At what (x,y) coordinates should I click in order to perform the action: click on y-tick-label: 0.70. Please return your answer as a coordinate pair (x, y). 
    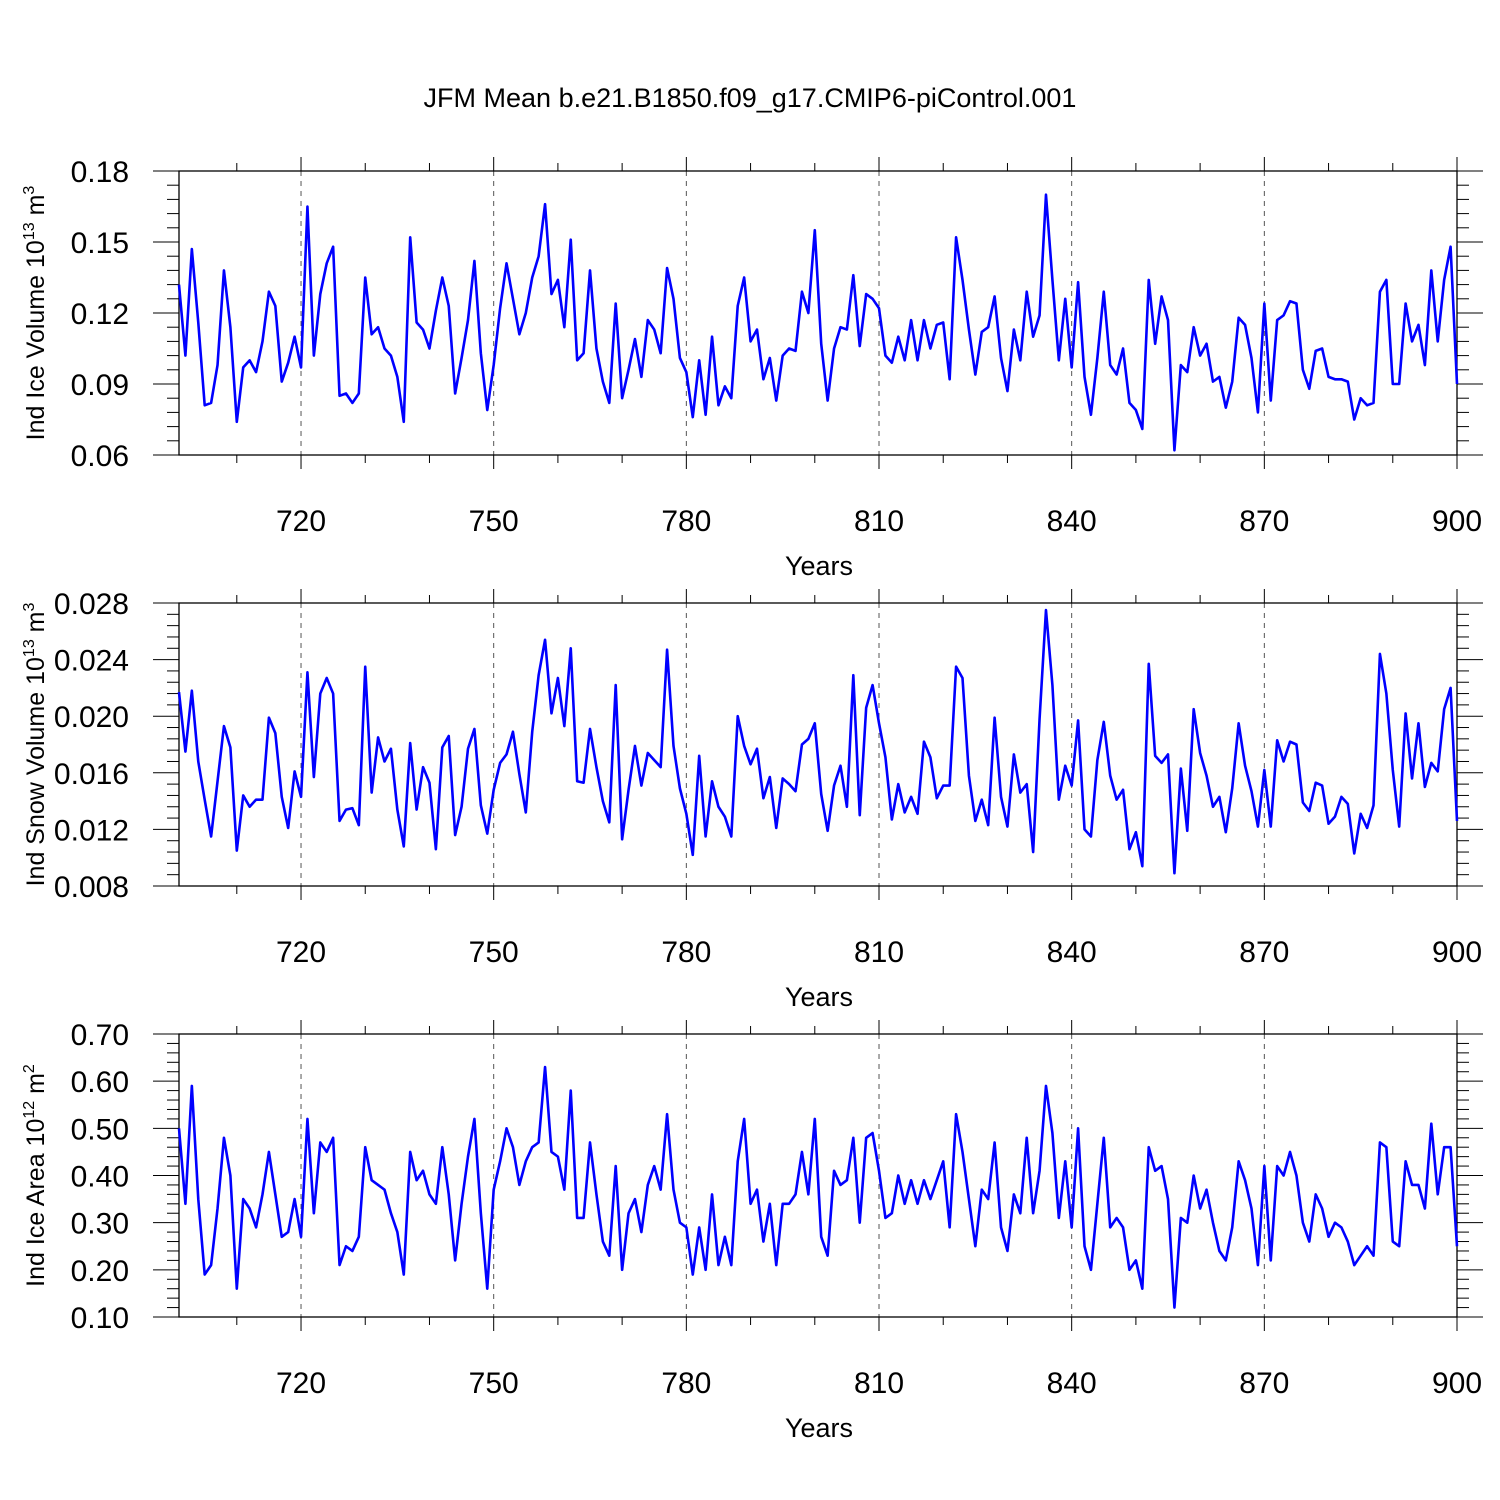
    Looking at the image, I should click on (100, 1035).